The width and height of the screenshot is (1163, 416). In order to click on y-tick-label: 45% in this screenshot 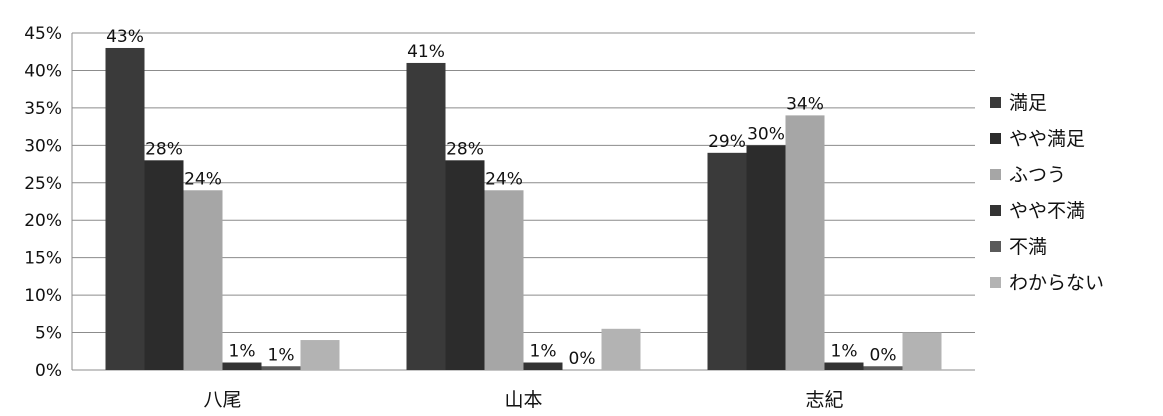, I will do `click(43, 34)`.